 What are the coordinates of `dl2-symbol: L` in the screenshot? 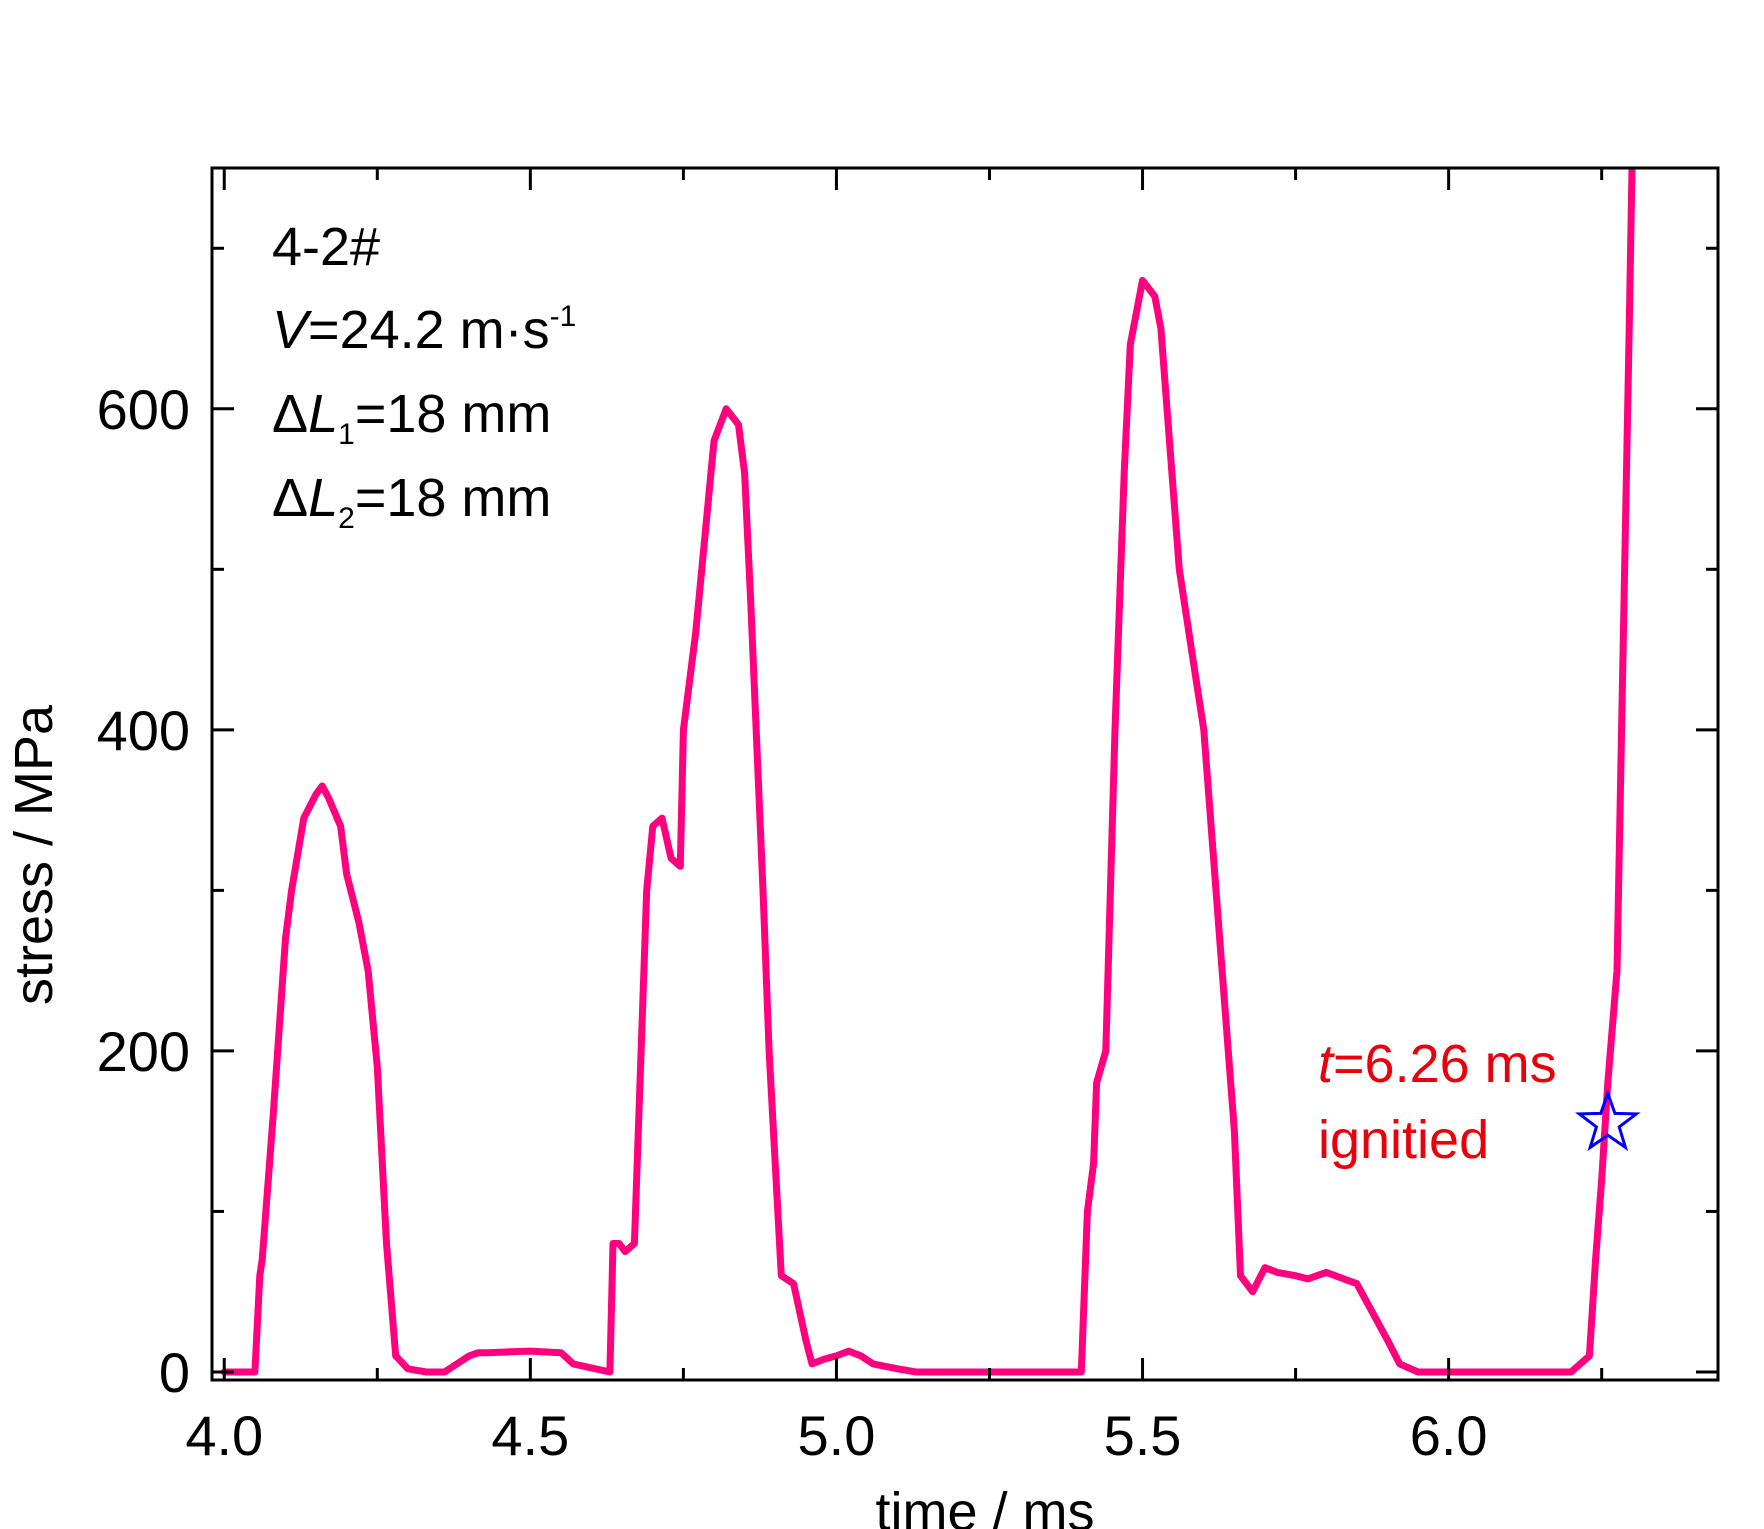 It's located at (323, 498).